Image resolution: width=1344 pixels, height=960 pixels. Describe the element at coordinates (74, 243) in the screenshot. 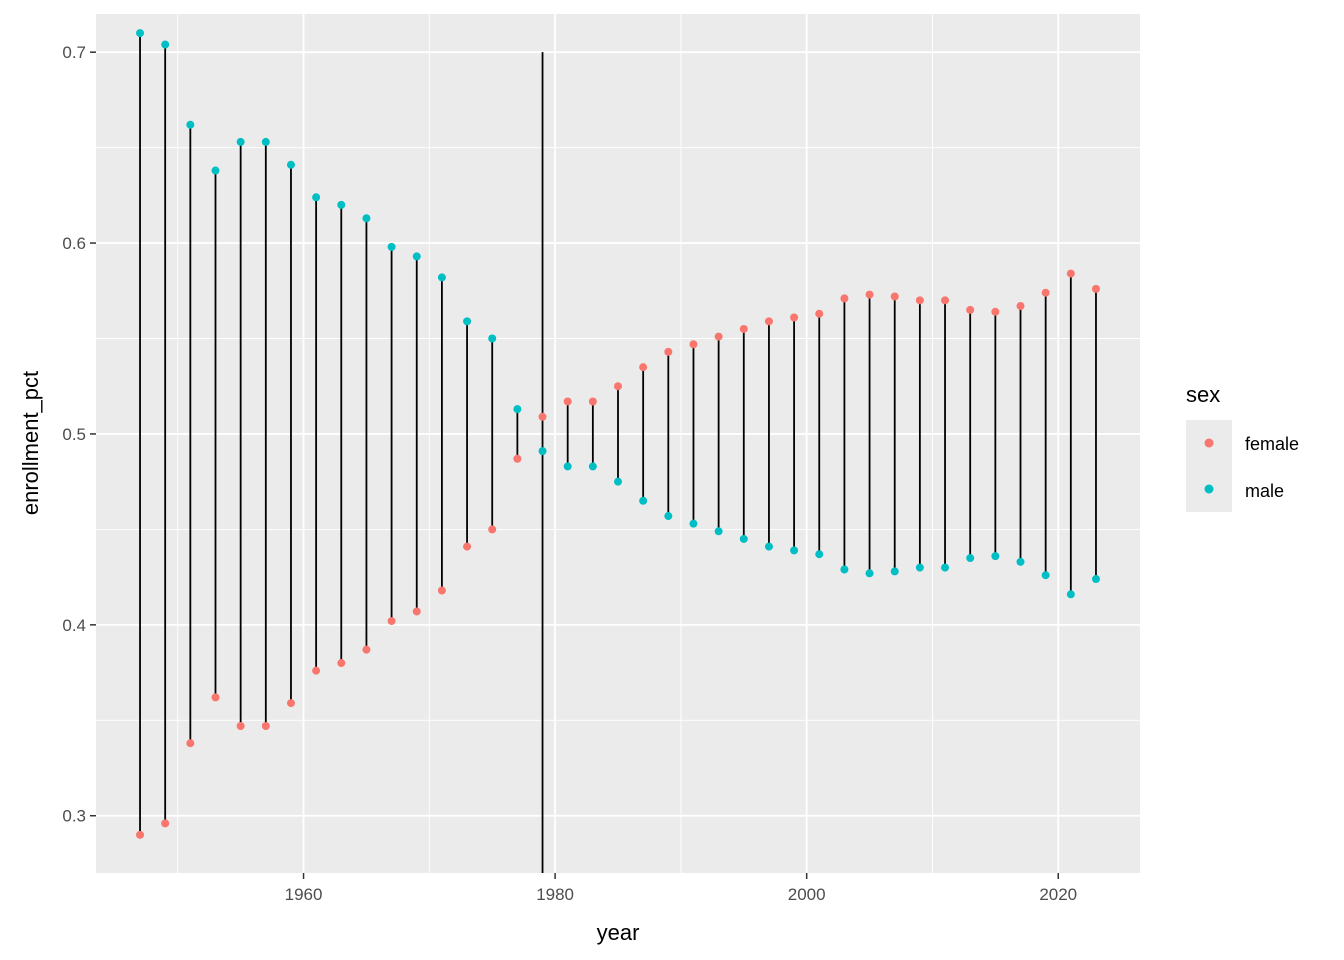

I see `y-tick-label: 0.6` at that location.